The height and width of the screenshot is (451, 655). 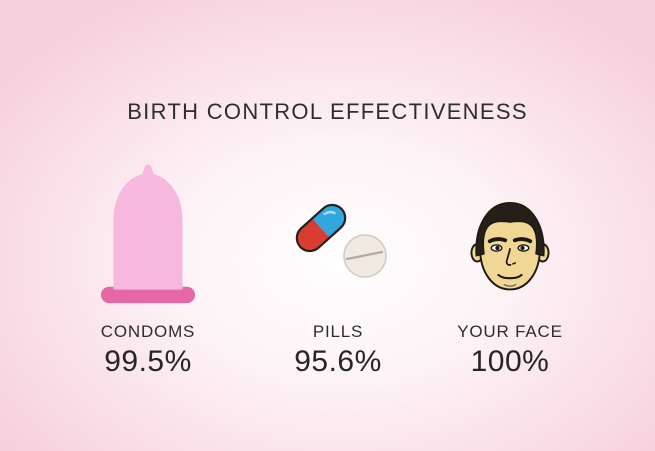 What do you see at coordinates (510, 250) in the screenshot?
I see `face-icon` at bounding box center [510, 250].